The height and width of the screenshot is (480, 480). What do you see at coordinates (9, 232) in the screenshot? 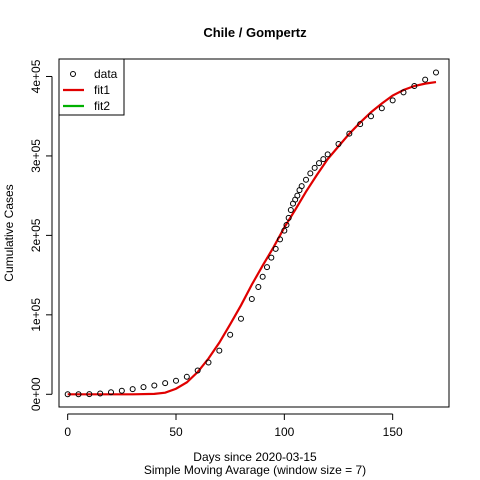
I see `y-axis-label: Cumulative Cases` at bounding box center [9, 232].